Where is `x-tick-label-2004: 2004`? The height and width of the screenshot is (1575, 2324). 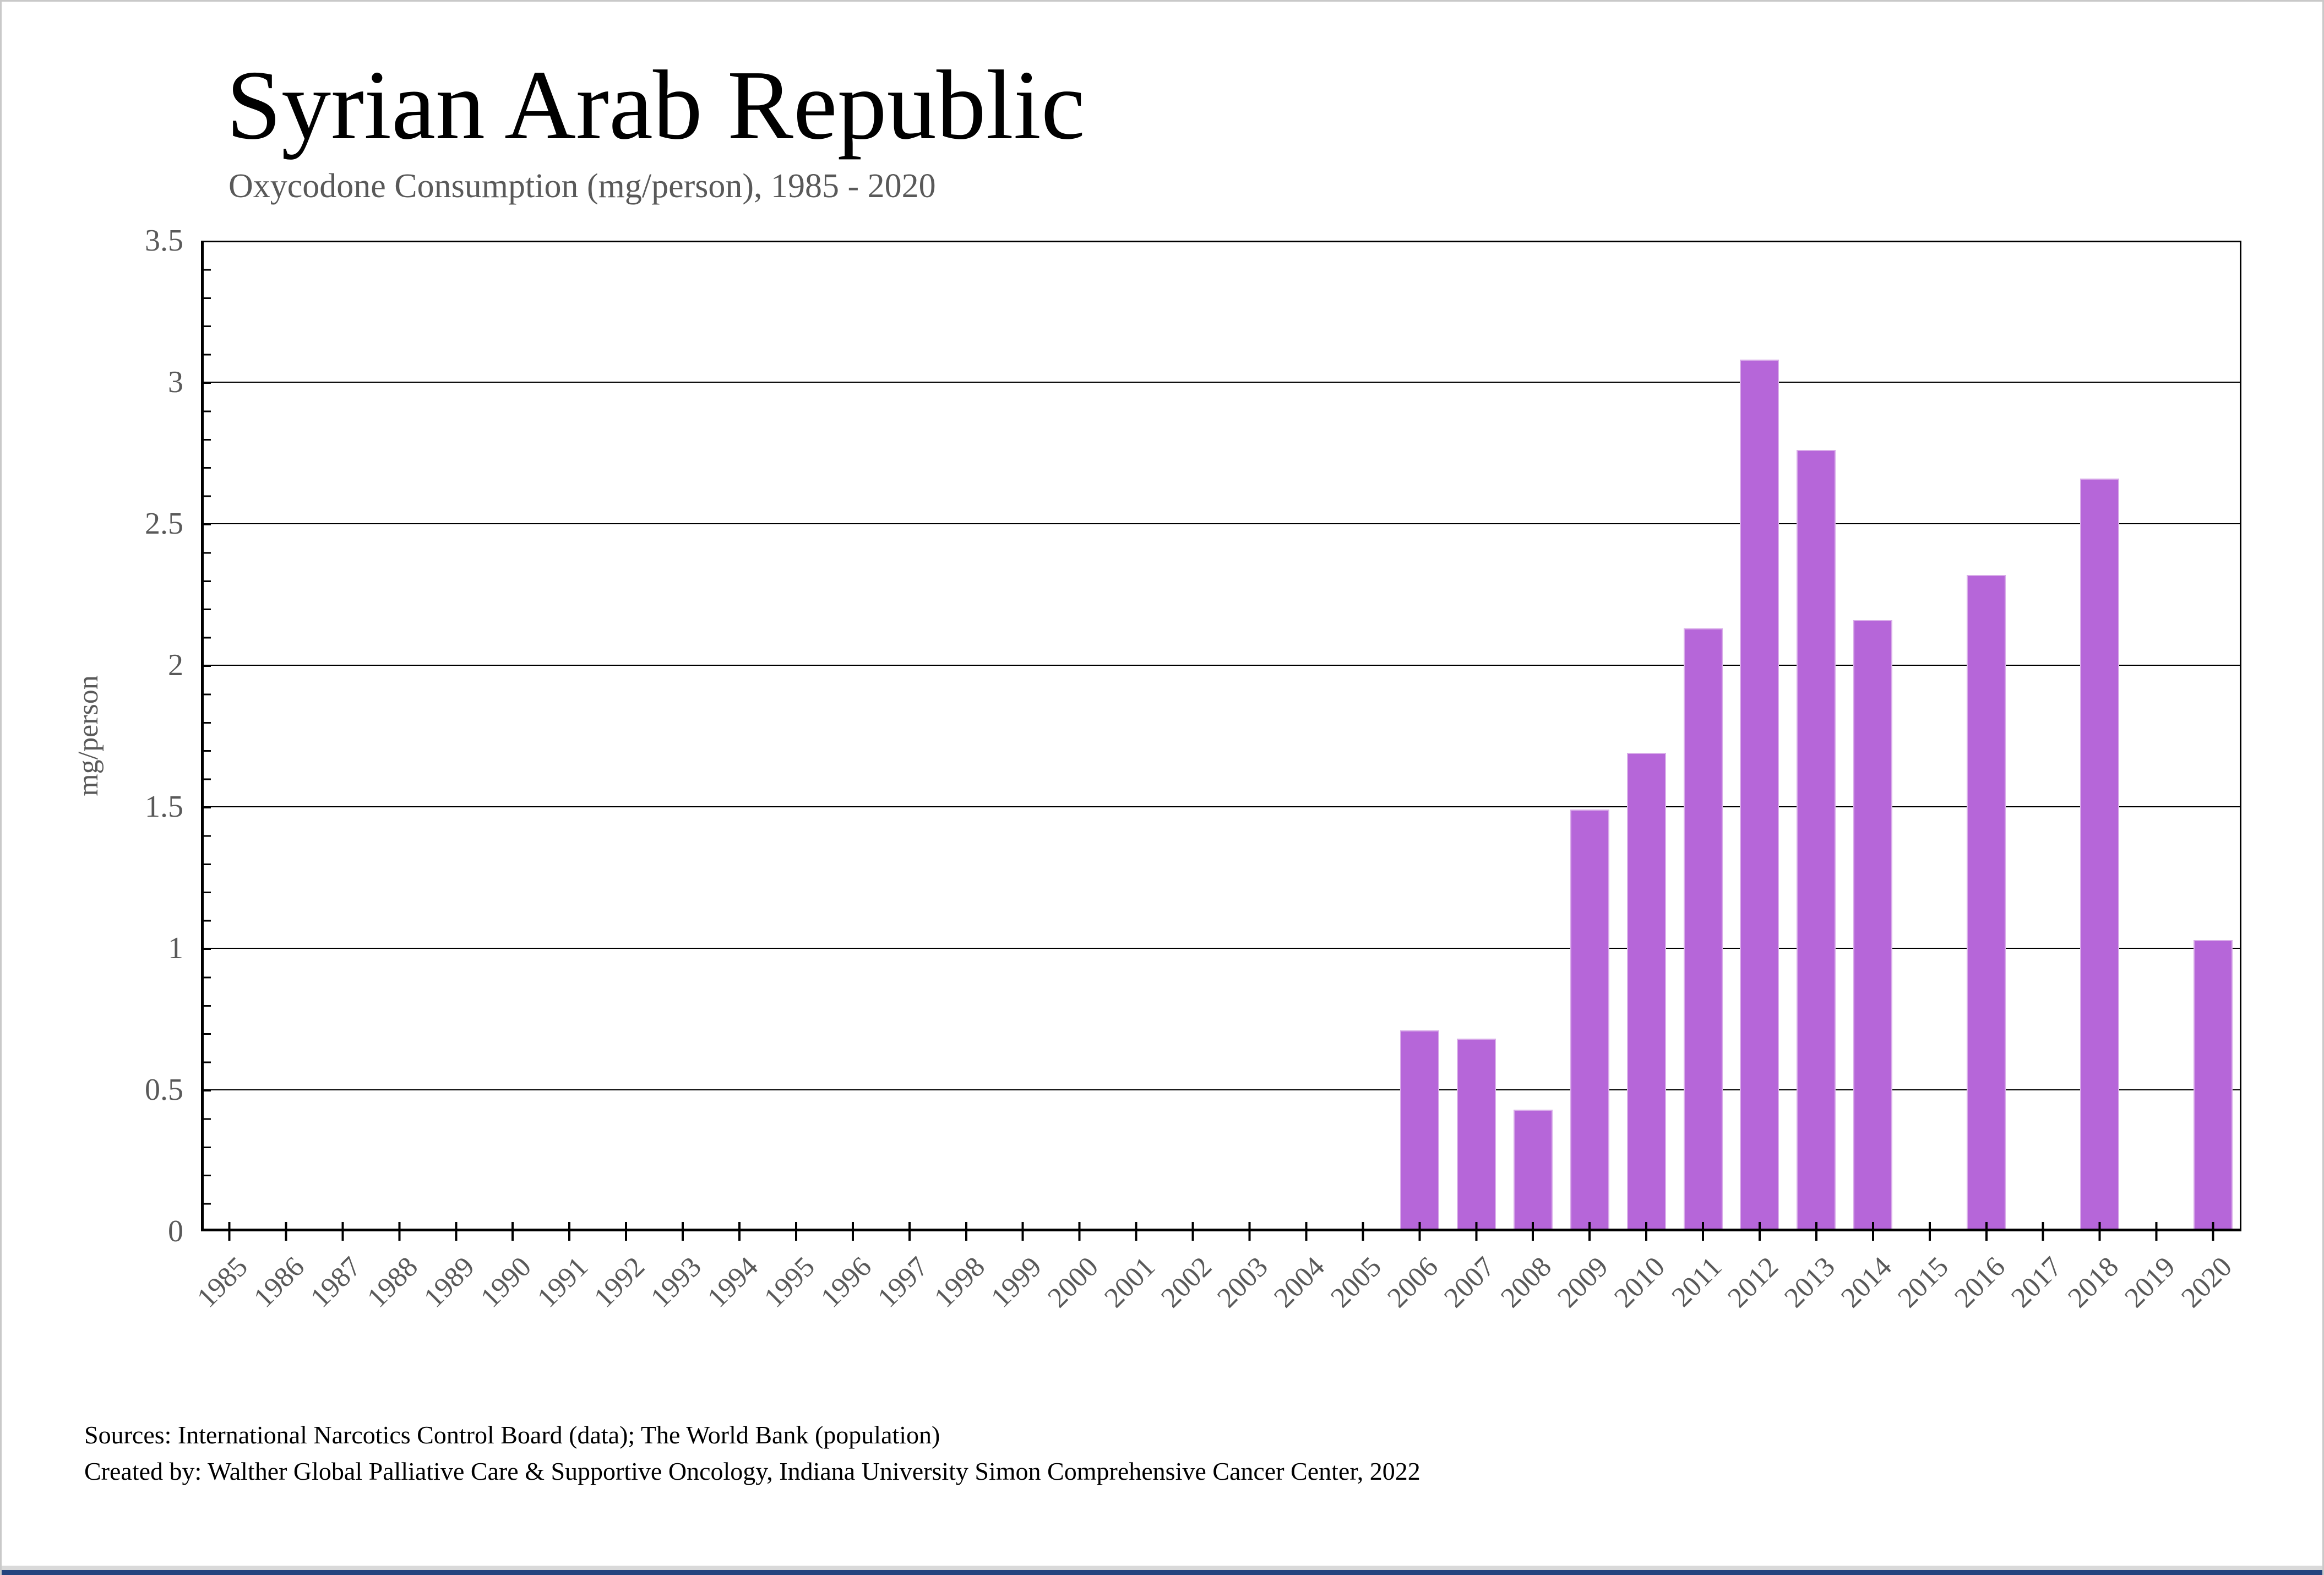 x-tick-label-2004: 2004 is located at coordinates (1299, 1282).